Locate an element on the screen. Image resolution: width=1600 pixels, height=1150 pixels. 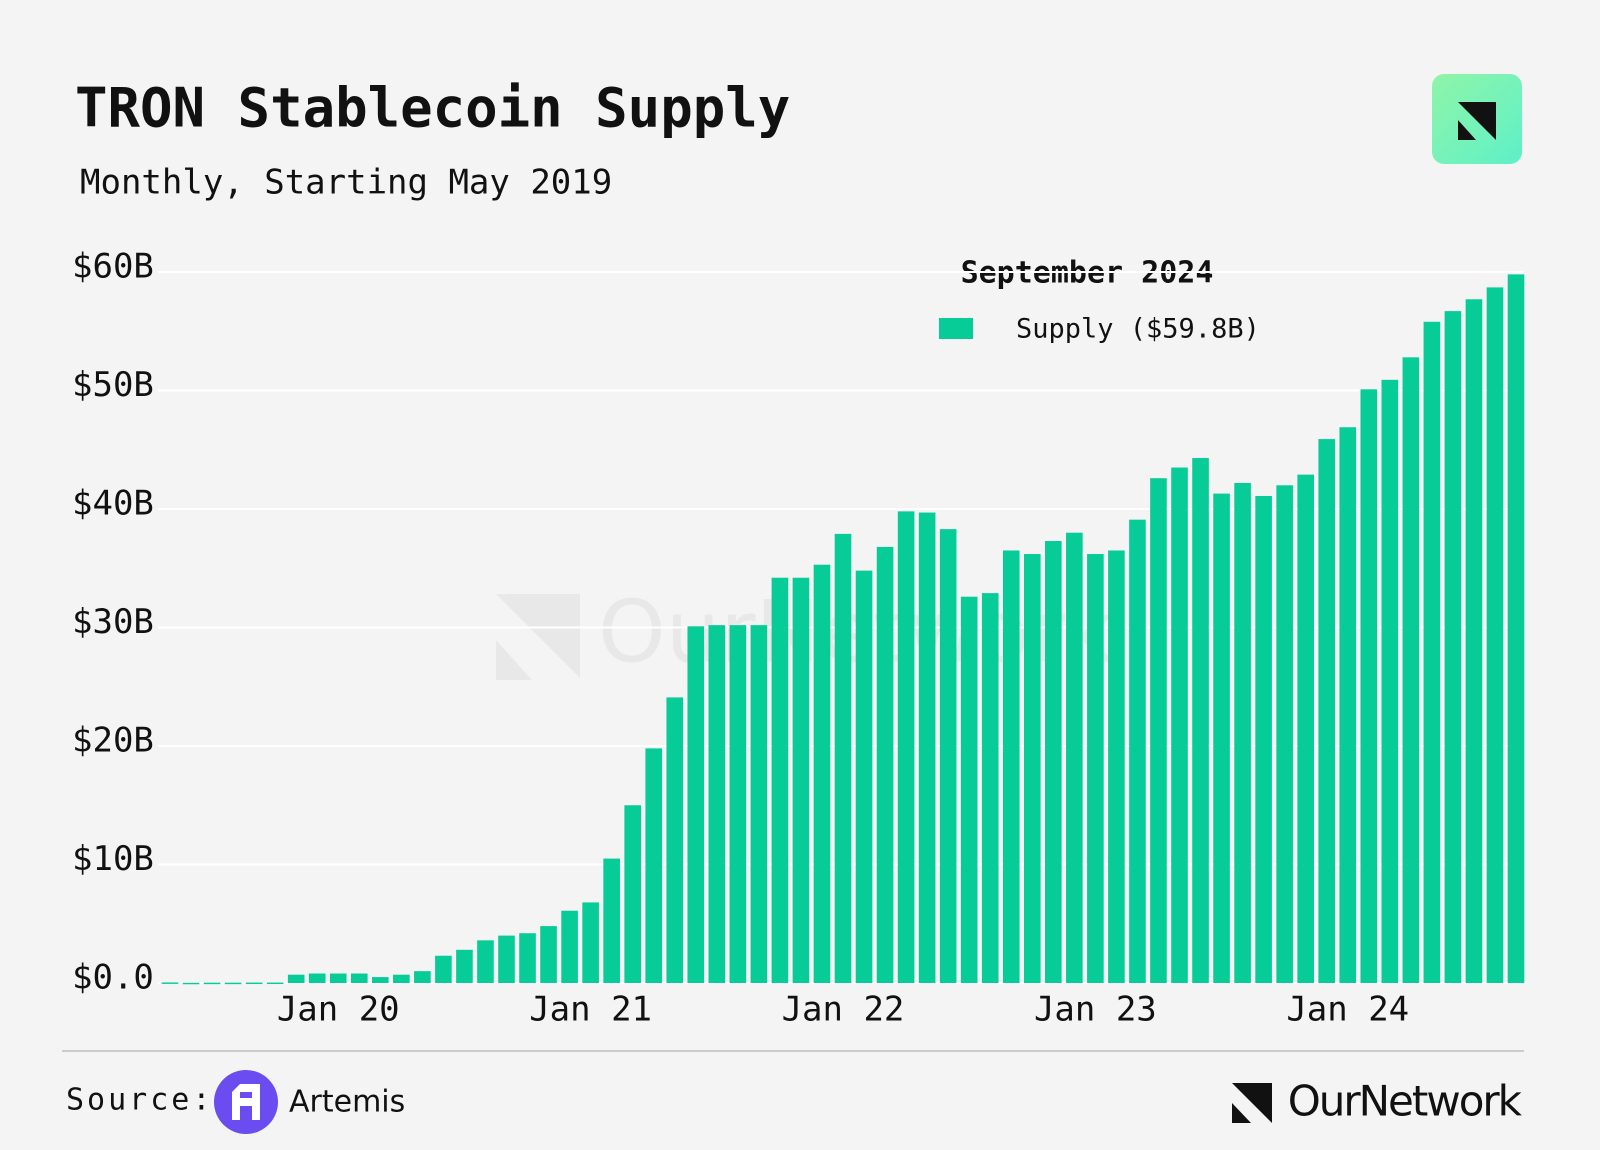
y-tick-label: $0.0 is located at coordinates (113, 978).